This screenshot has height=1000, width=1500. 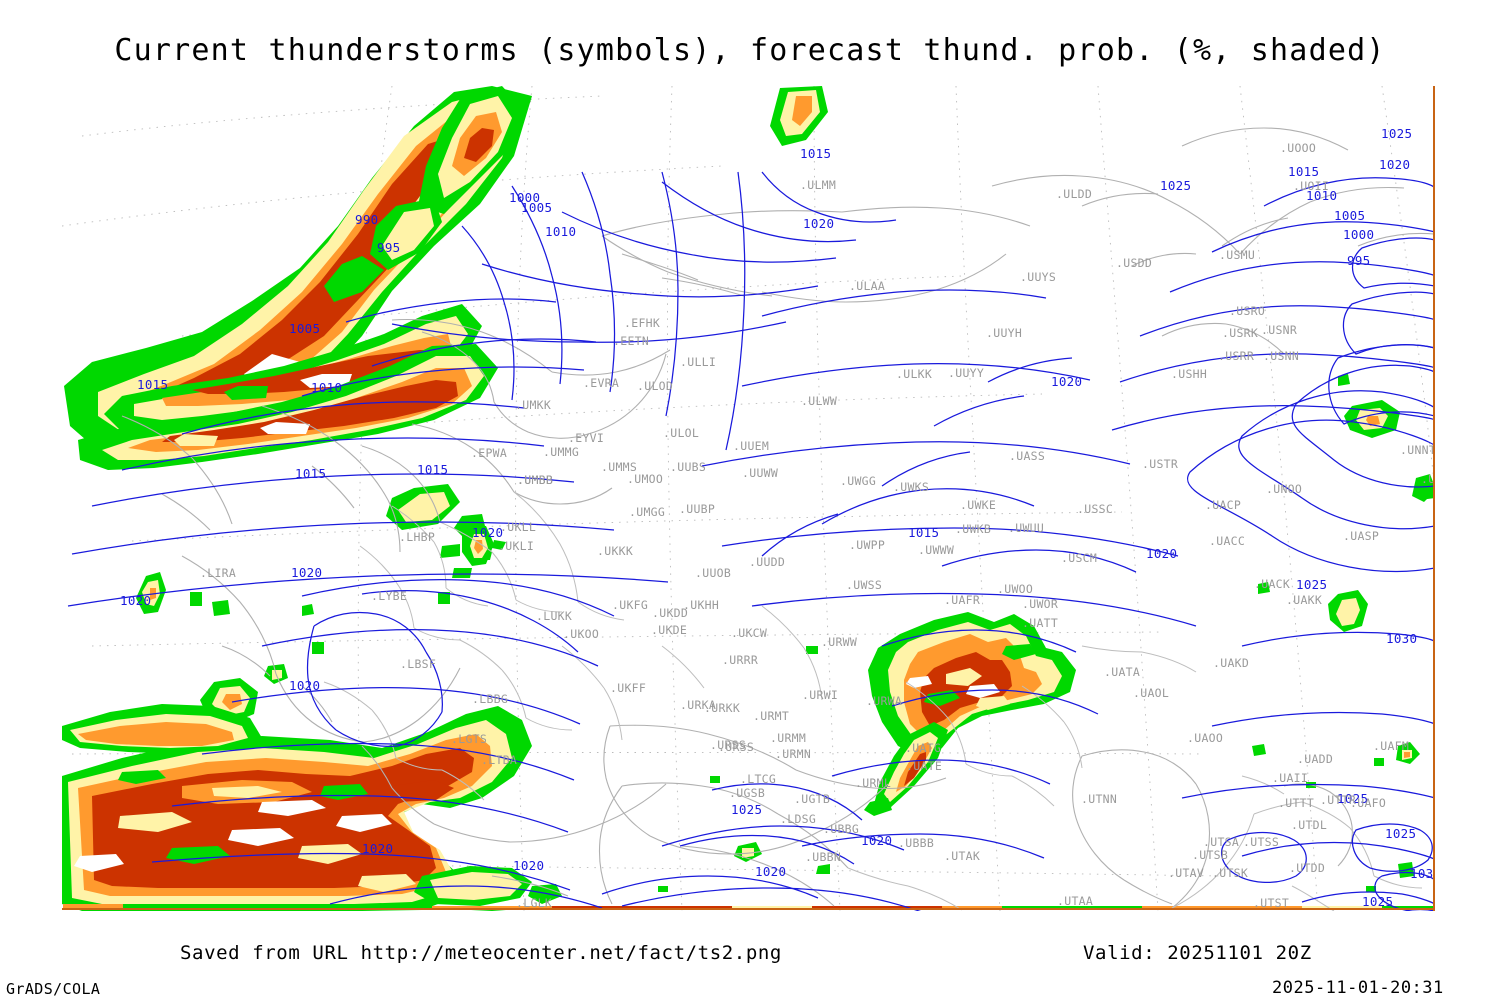 What do you see at coordinates (966, 373) in the screenshot?
I see `station-label: .UUYY` at bounding box center [966, 373].